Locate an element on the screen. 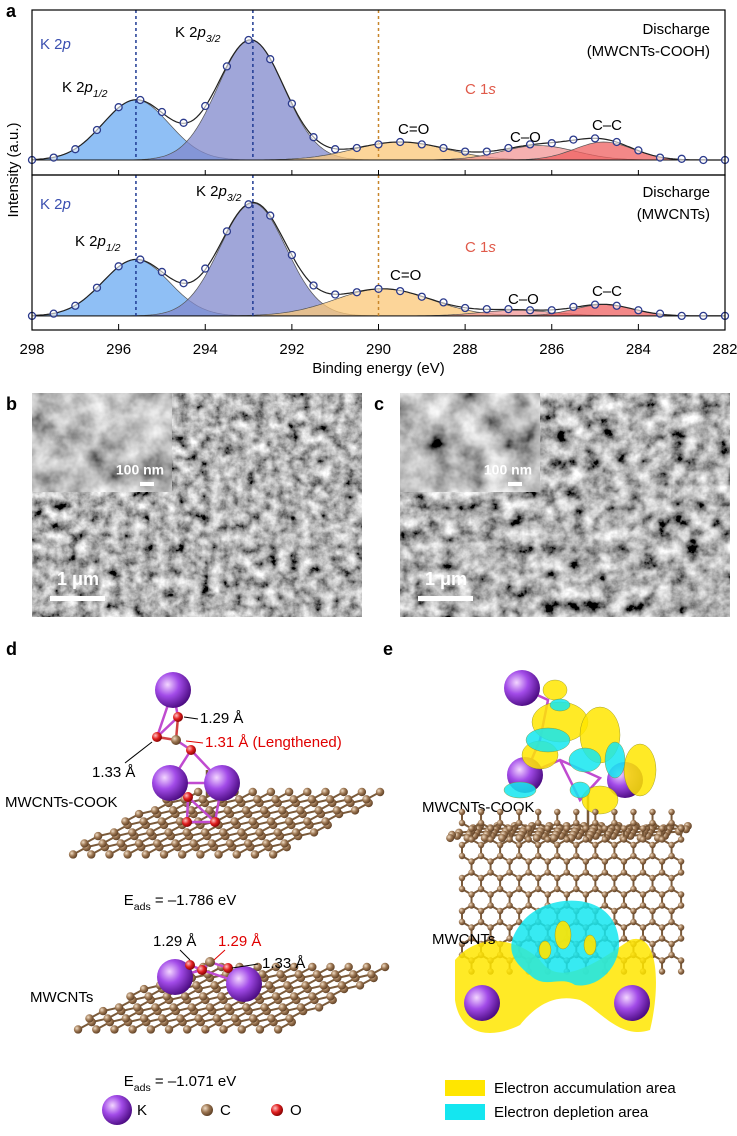 The height and width of the screenshot is (1136, 737). structure-name: MWCNTs-COOK is located at coordinates (478, 807).